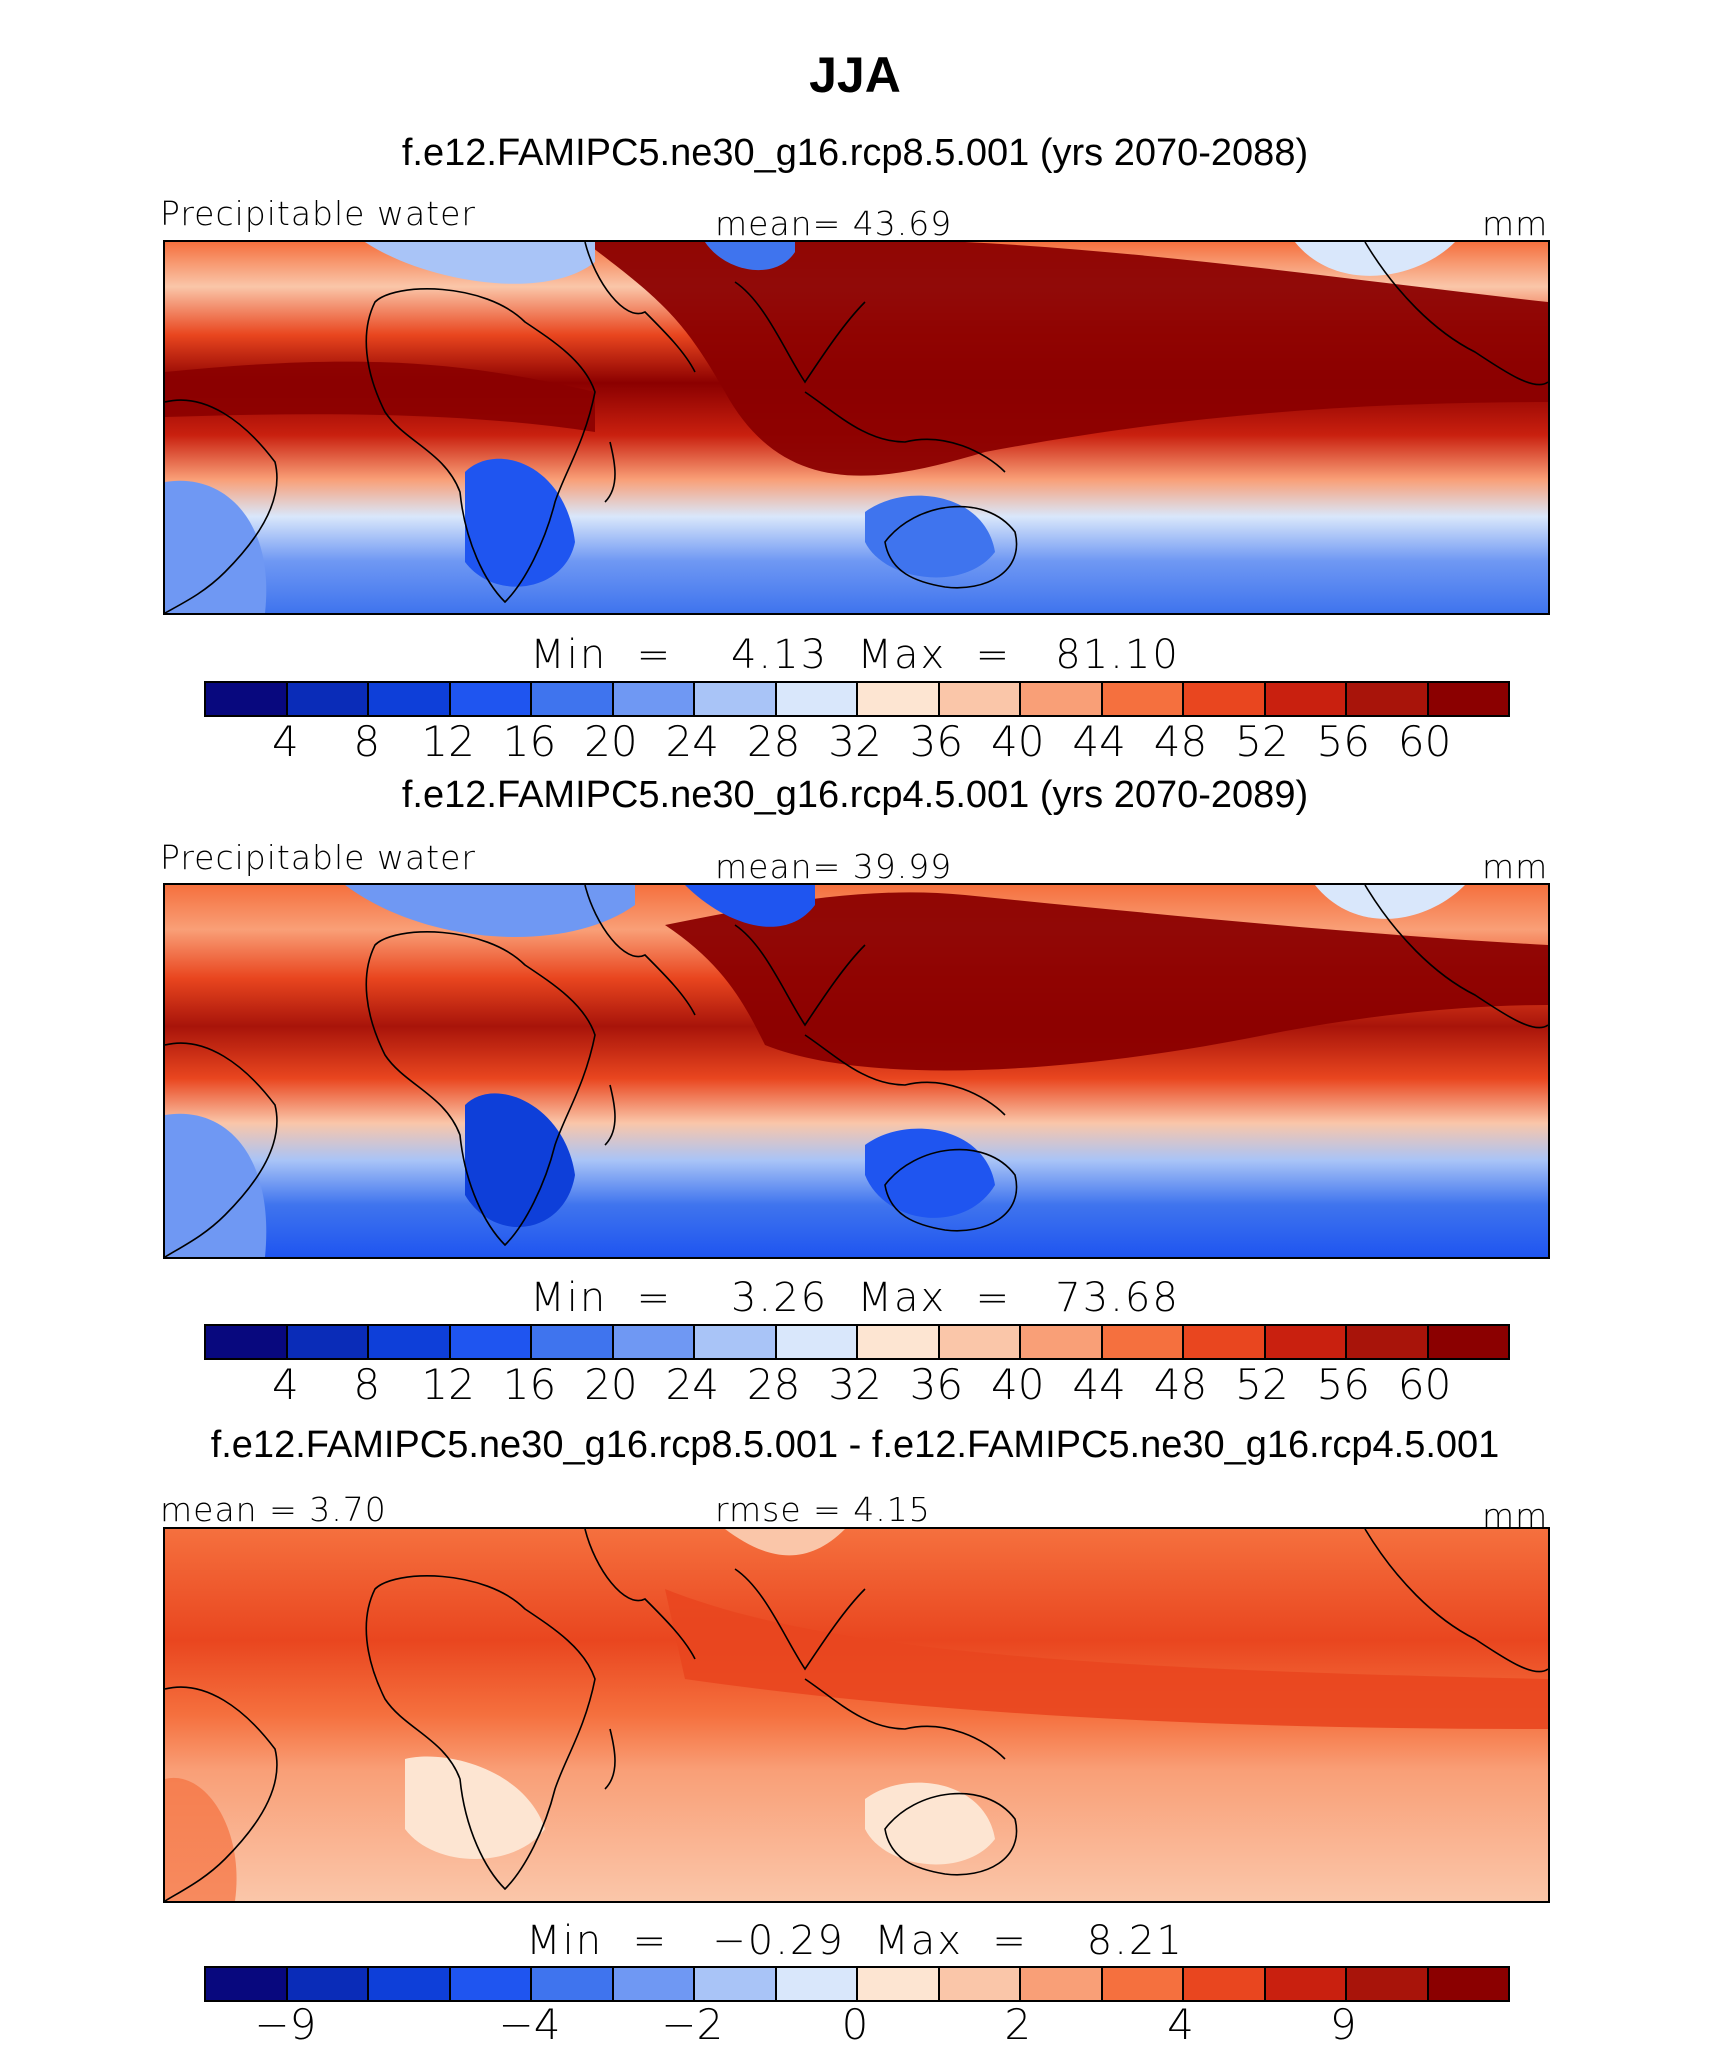  What do you see at coordinates (857, 699) in the screenshot?
I see `panel1-colorbar` at bounding box center [857, 699].